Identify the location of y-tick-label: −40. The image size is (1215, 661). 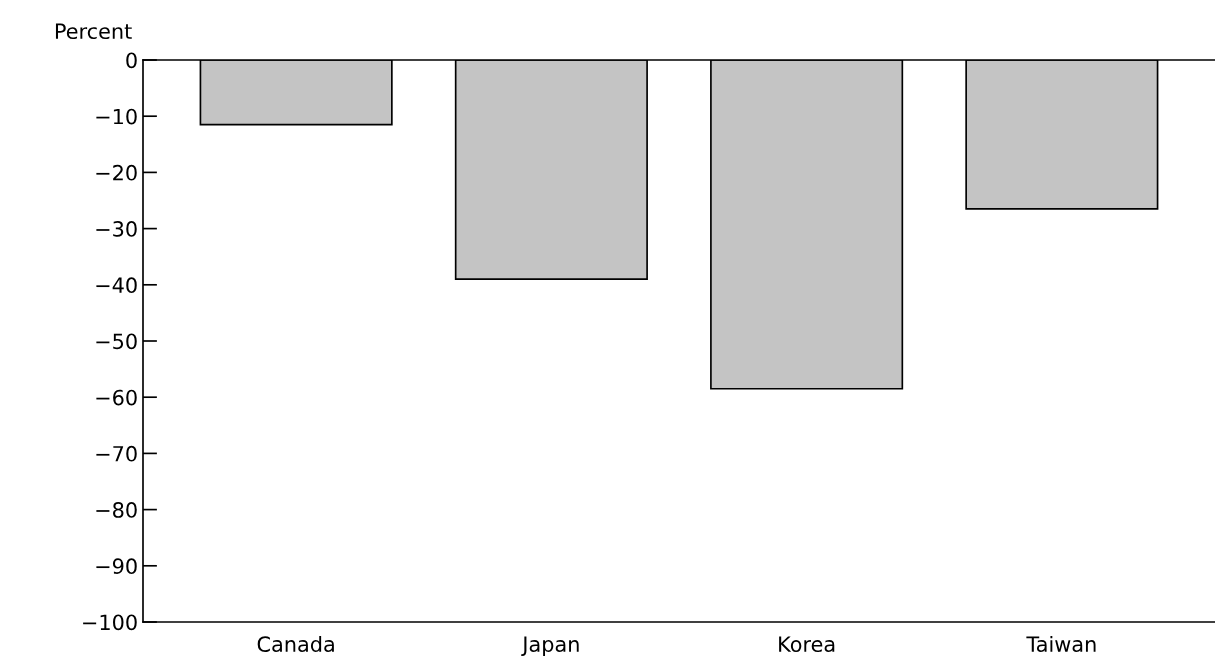
(116, 285).